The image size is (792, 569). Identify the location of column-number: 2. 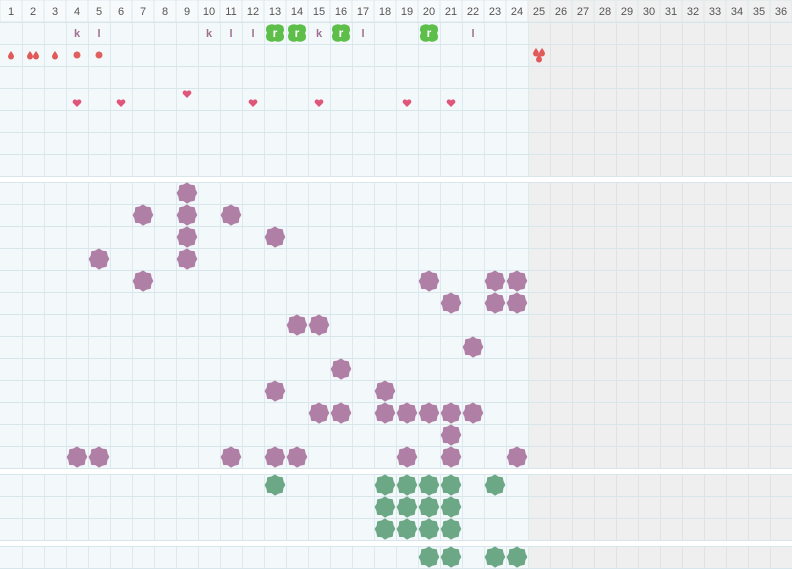
(33, 12).